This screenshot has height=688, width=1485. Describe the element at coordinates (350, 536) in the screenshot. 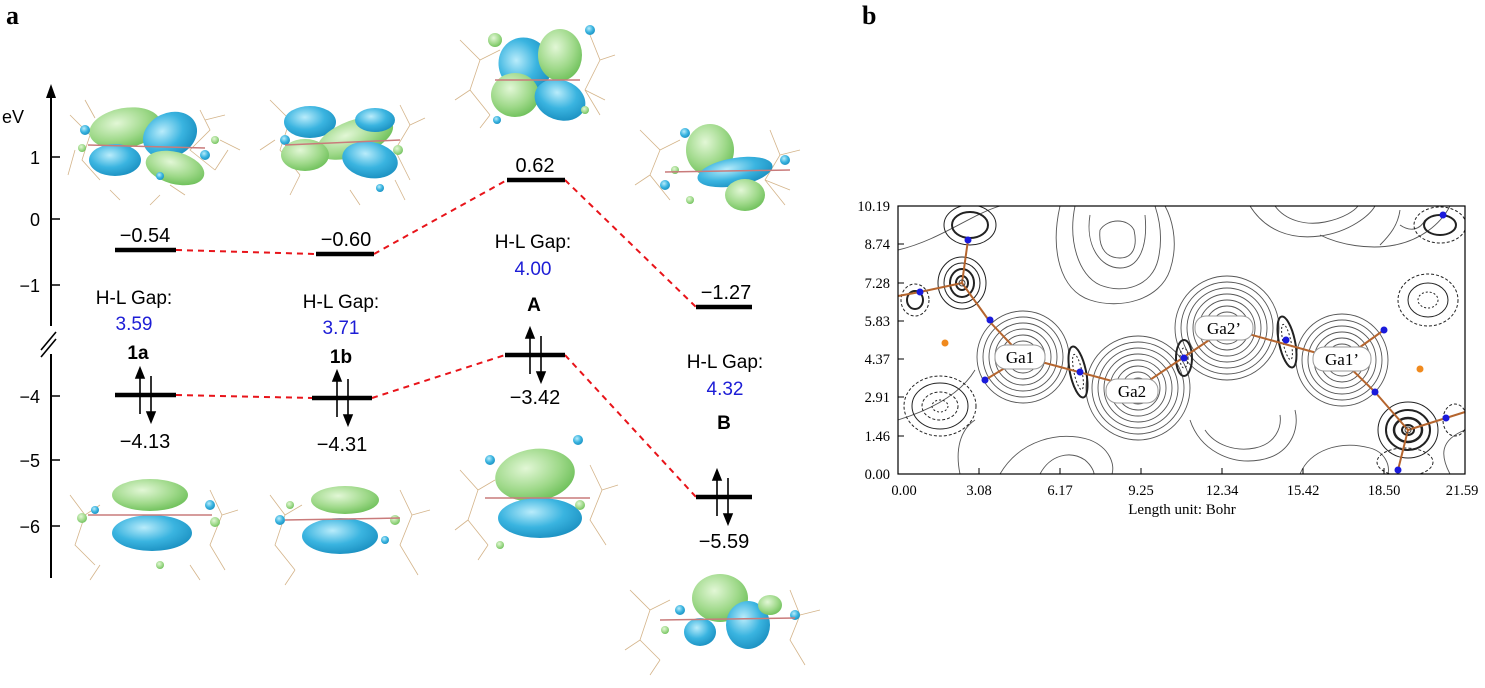

I see `orbital-homo-1b` at that location.